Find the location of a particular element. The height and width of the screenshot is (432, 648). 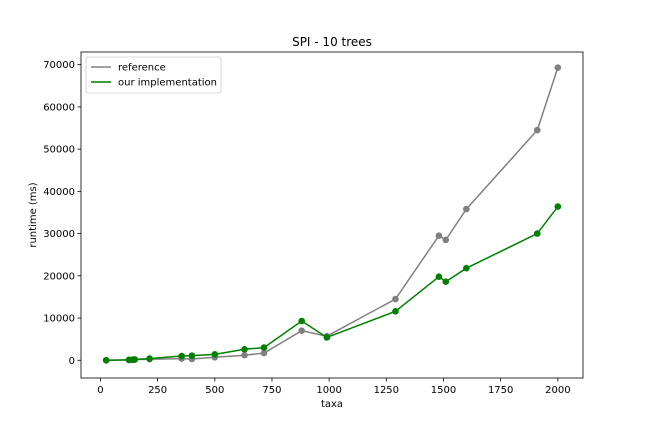

y-axis-ticks: 0 10000 20000 30000 40000 50000 60000 70000 is located at coordinates (62, 213).